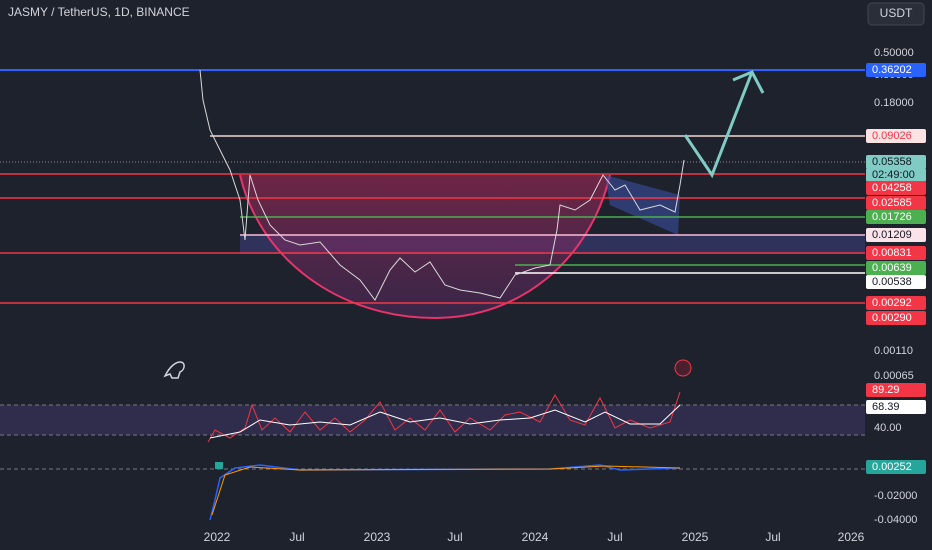 The image size is (932, 550). Describe the element at coordinates (535, 537) in the screenshot. I see `time-axis-label: 2024` at that location.